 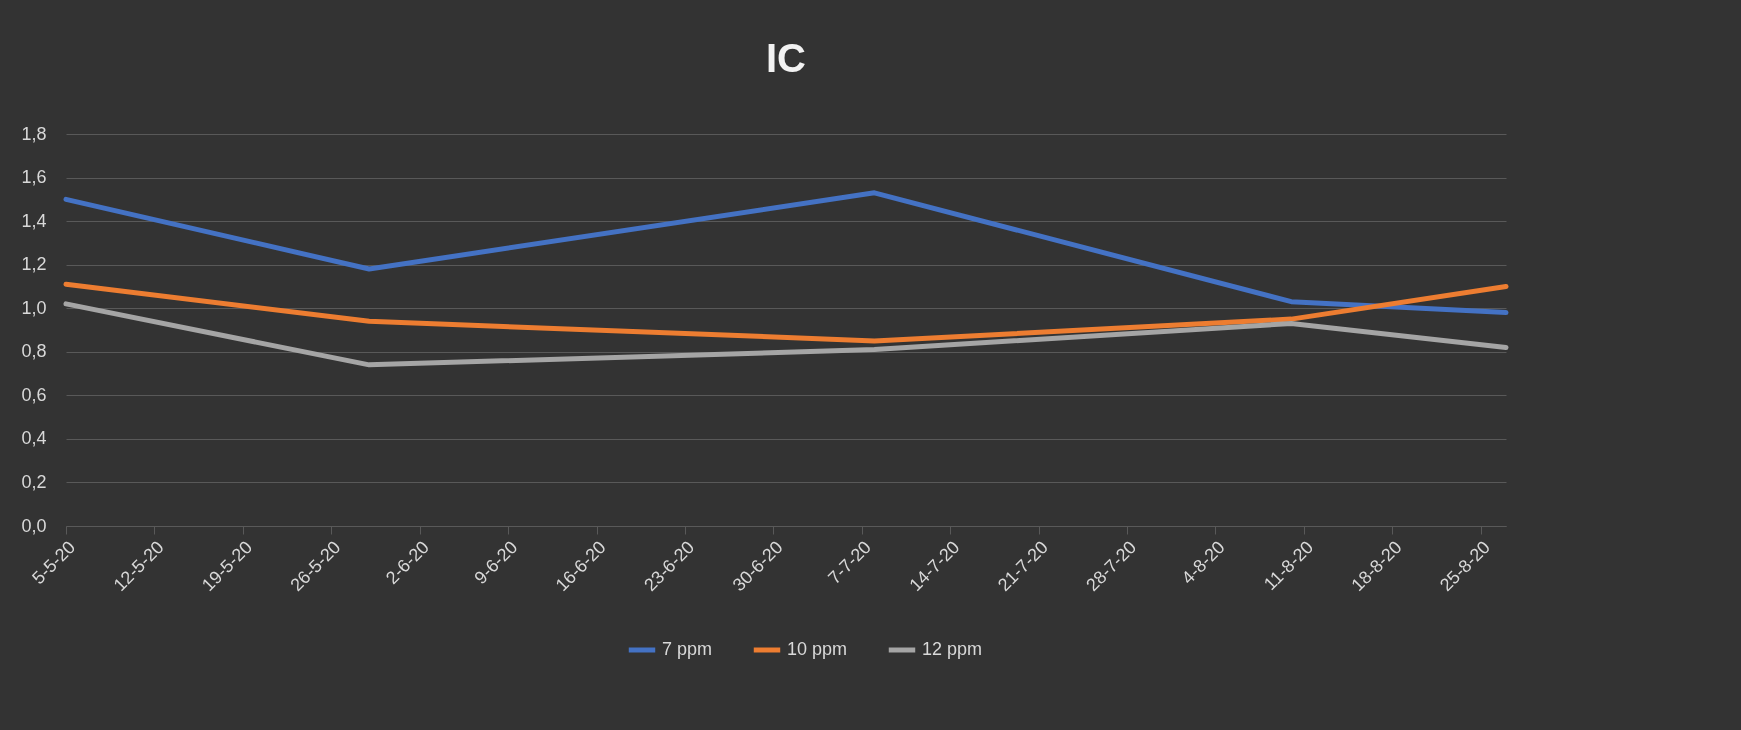 What do you see at coordinates (952, 649) in the screenshot?
I see `legend-label: 12 ppm` at bounding box center [952, 649].